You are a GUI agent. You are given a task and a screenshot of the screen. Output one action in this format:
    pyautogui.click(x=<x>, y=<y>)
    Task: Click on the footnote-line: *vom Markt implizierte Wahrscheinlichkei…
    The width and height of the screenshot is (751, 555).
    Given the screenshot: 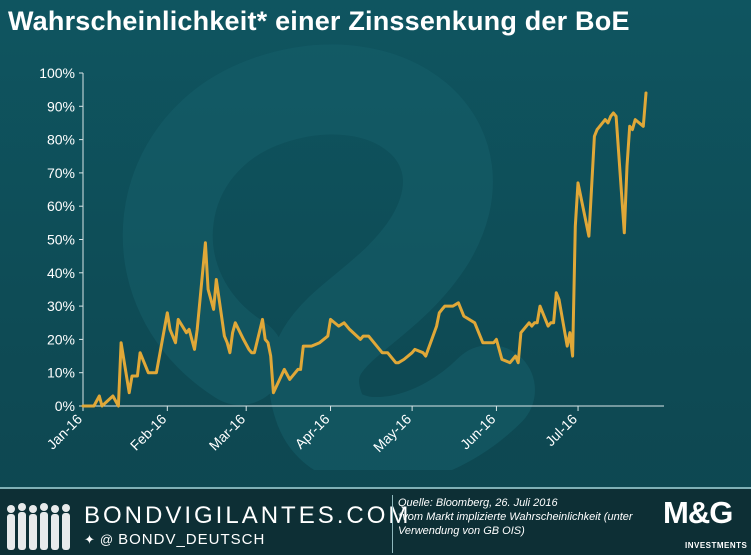 What is the action you would take?
    pyautogui.click(x=515, y=524)
    